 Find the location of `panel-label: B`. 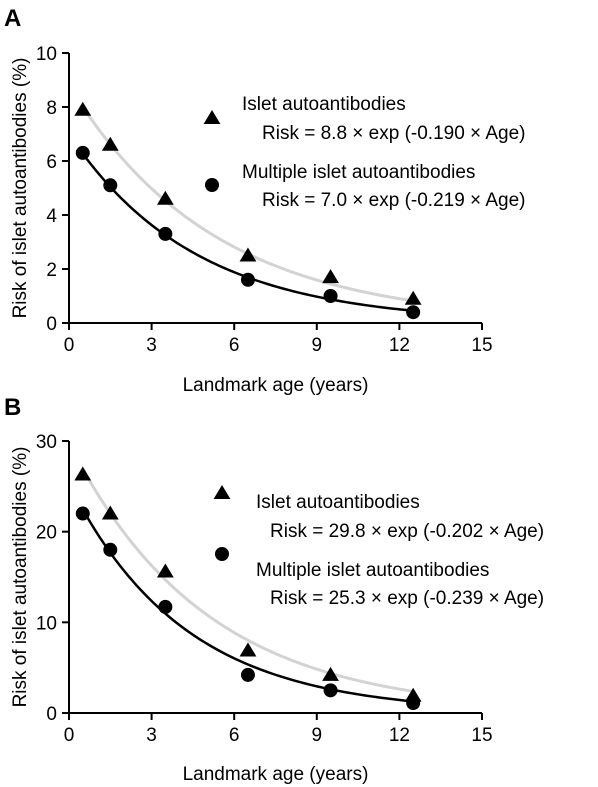

panel-label: B is located at coordinates (12, 407).